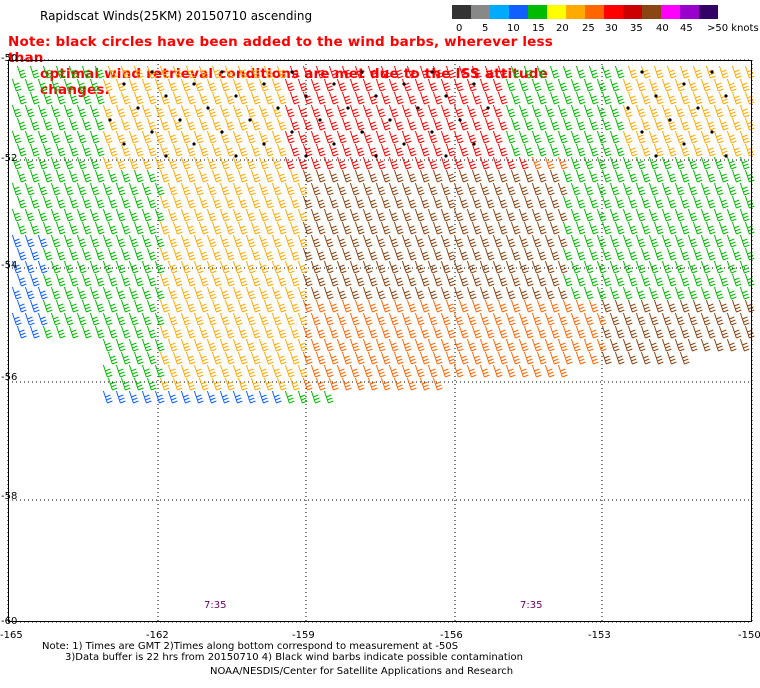  What do you see at coordinates (513, 28) in the screenshot?
I see `legend-label: 10` at bounding box center [513, 28].